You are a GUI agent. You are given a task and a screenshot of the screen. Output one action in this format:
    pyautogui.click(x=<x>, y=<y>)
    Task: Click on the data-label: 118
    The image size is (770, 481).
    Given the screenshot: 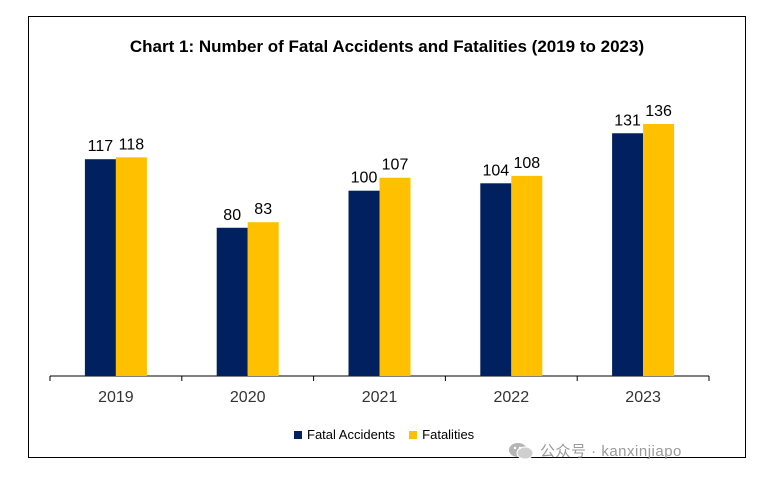 What is the action you would take?
    pyautogui.click(x=132, y=144)
    